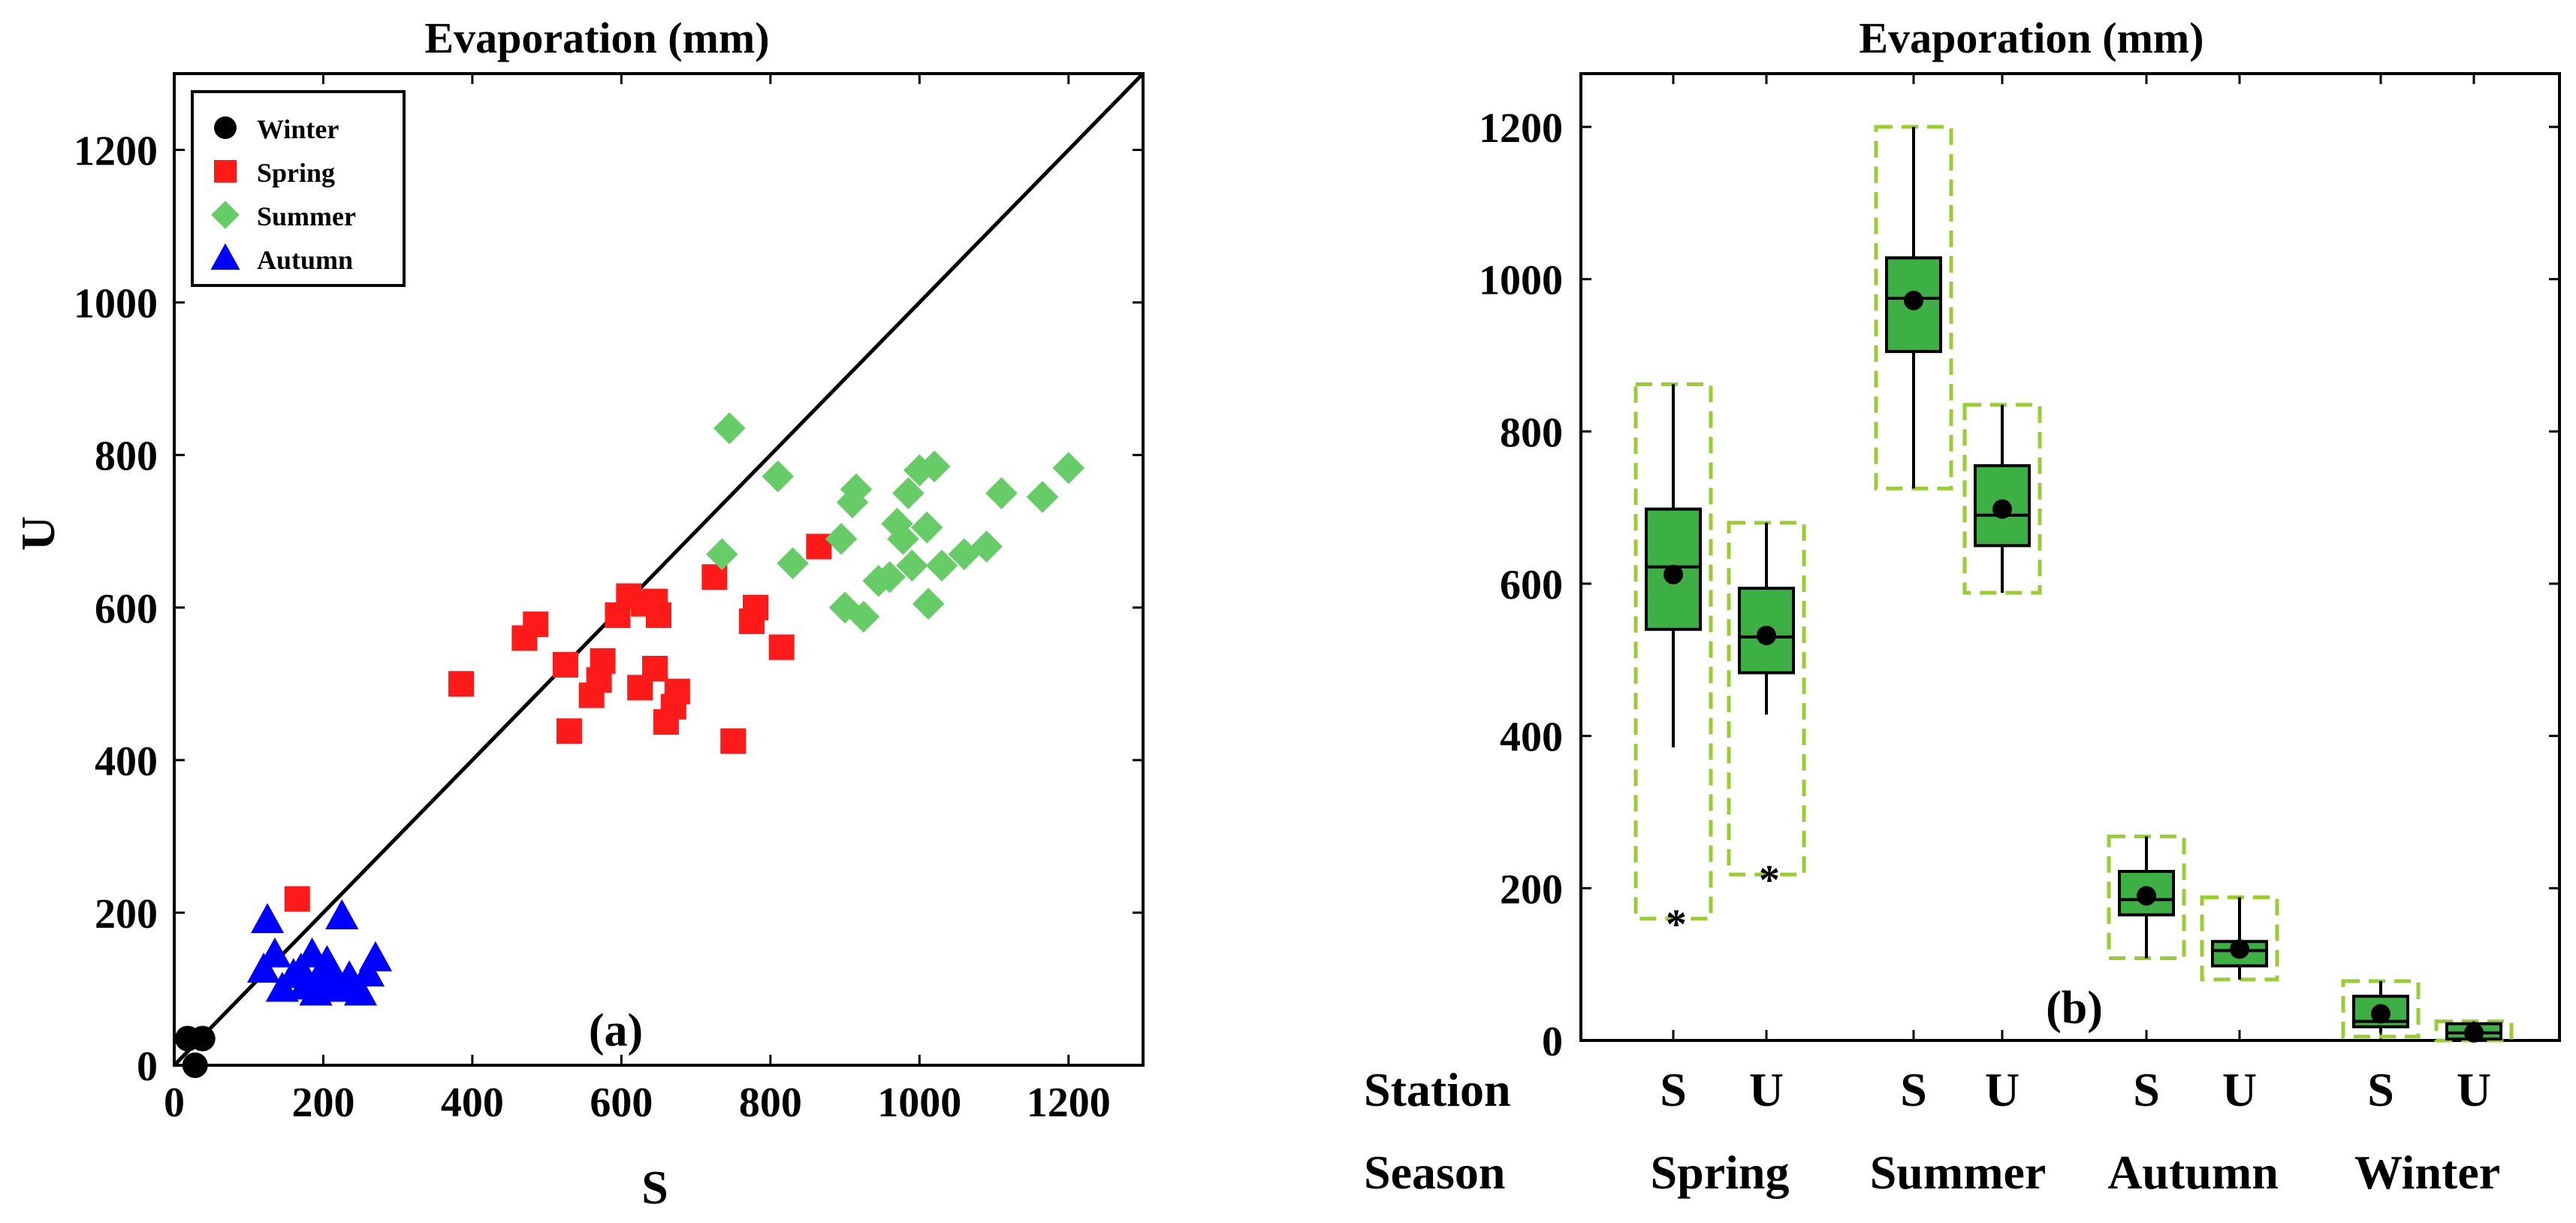  I want to click on scatter-title: Evaporation (mm), so click(596, 38).